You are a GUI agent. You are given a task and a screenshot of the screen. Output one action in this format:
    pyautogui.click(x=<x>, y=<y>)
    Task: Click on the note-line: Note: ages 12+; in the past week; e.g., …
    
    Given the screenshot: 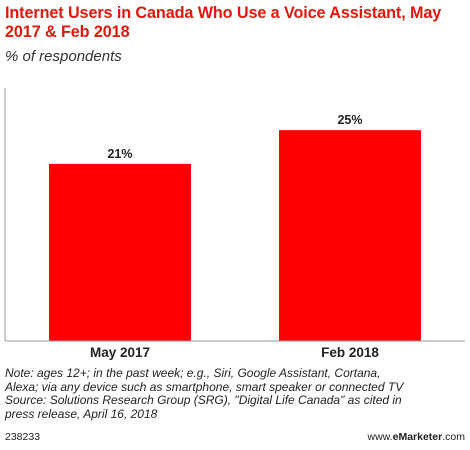 What is the action you would take?
    pyautogui.click(x=193, y=373)
    